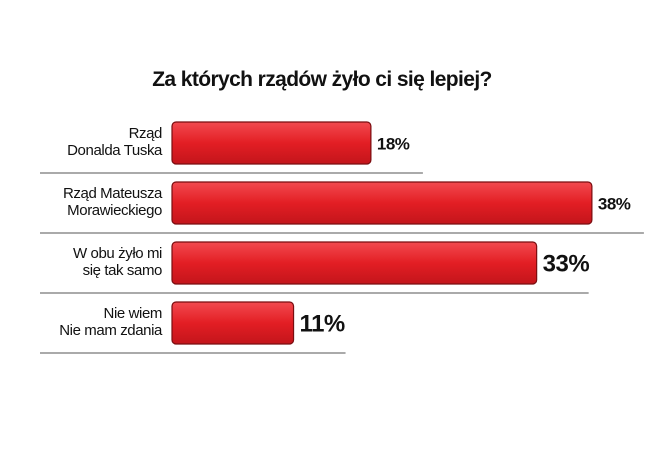 This screenshot has width=664, height=467. I want to click on category-label: Rząd Donalda Tuska, so click(114, 142).